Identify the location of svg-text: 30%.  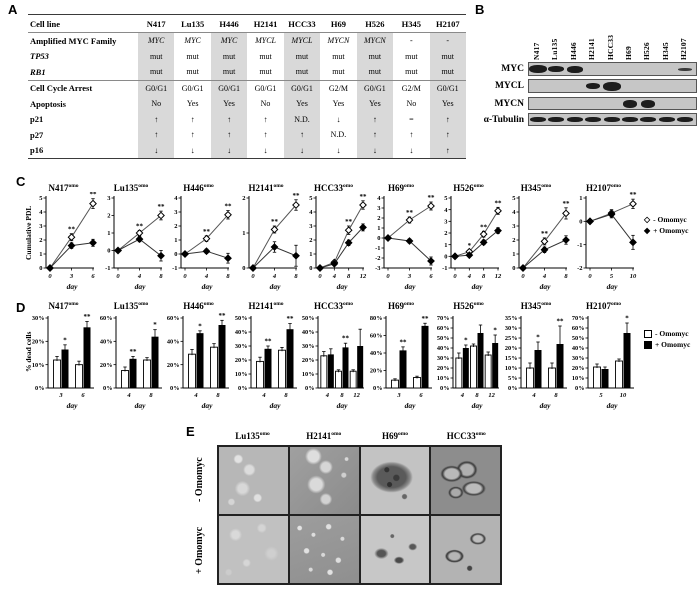
(578, 358).